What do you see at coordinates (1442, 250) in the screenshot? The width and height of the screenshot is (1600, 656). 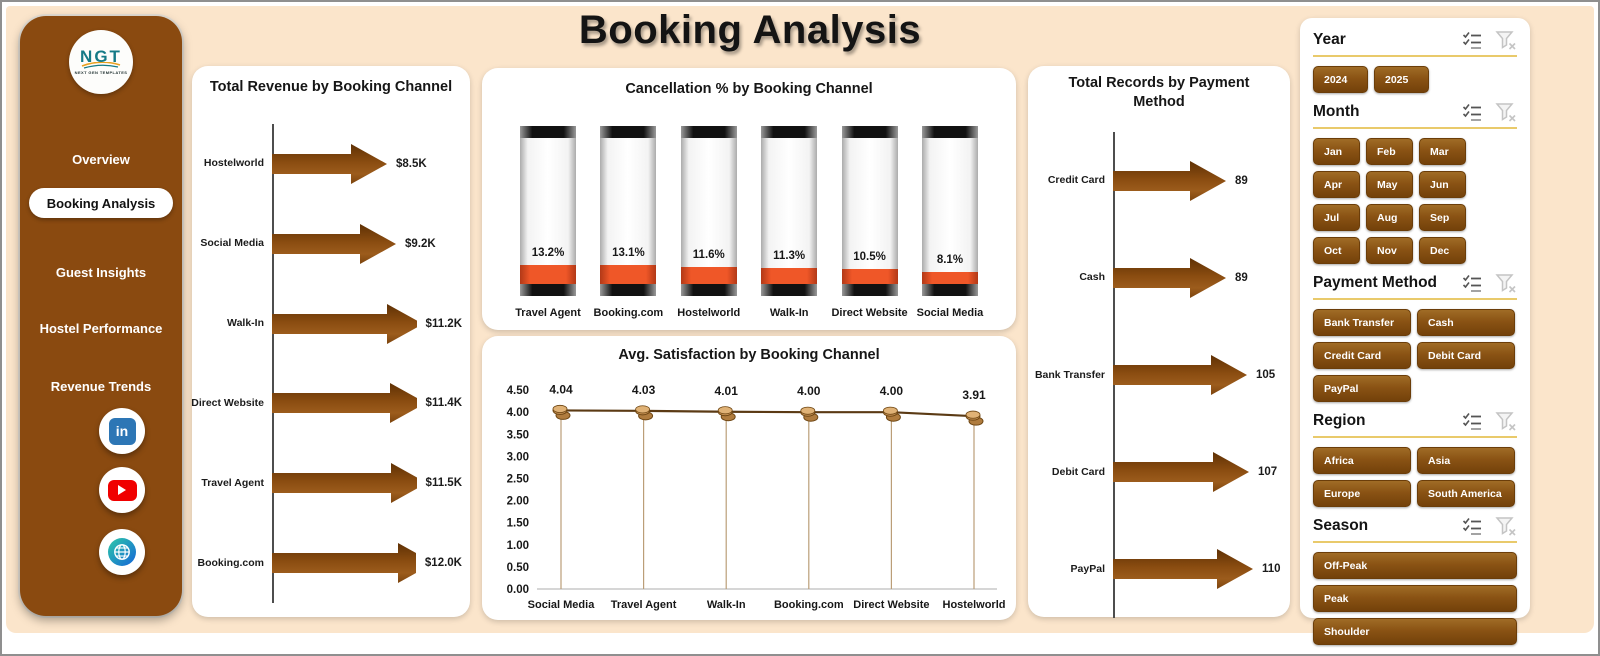 I see `filter-button-dec: Dec` at bounding box center [1442, 250].